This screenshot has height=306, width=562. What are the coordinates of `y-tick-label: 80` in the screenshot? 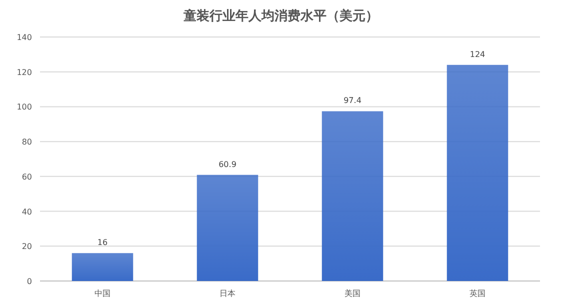 It's located at (27, 142).